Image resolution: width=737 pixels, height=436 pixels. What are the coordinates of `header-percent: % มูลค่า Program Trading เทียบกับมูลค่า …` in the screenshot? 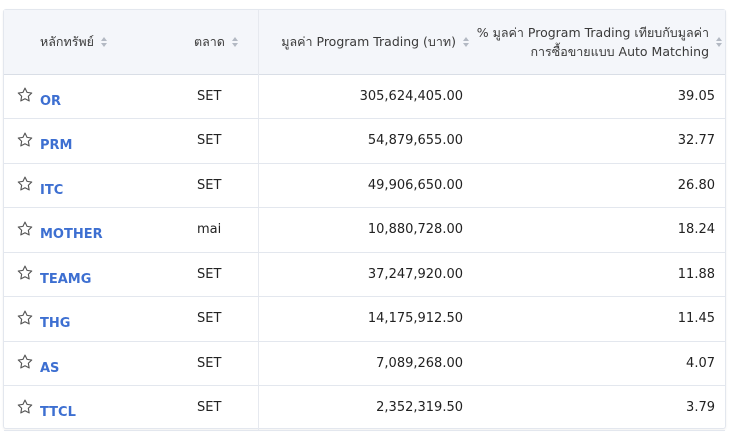 It's located at (598, 42).